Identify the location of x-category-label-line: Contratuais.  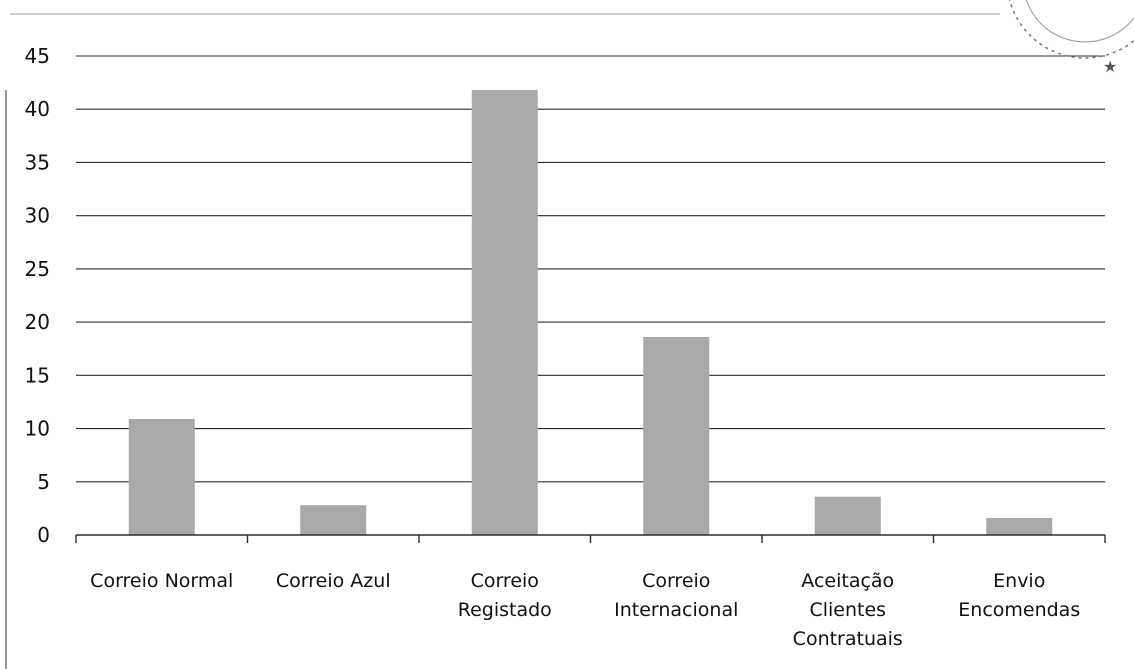
(848, 639).